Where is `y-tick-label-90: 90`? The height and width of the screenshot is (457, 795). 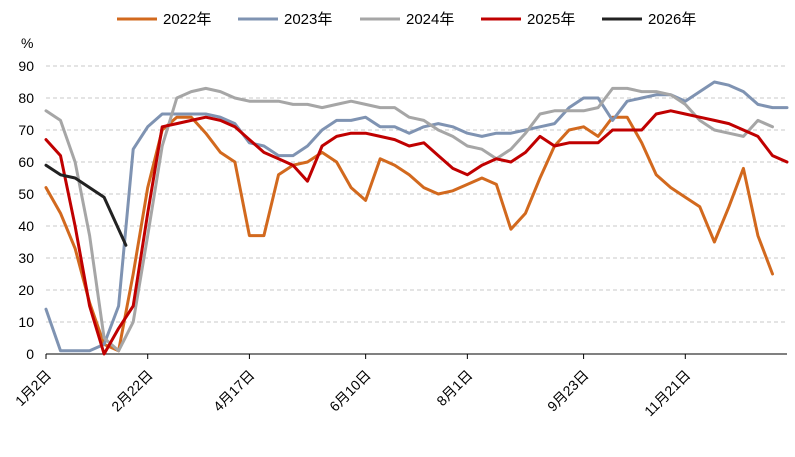
y-tick-label-90: 90 is located at coordinates (26, 66).